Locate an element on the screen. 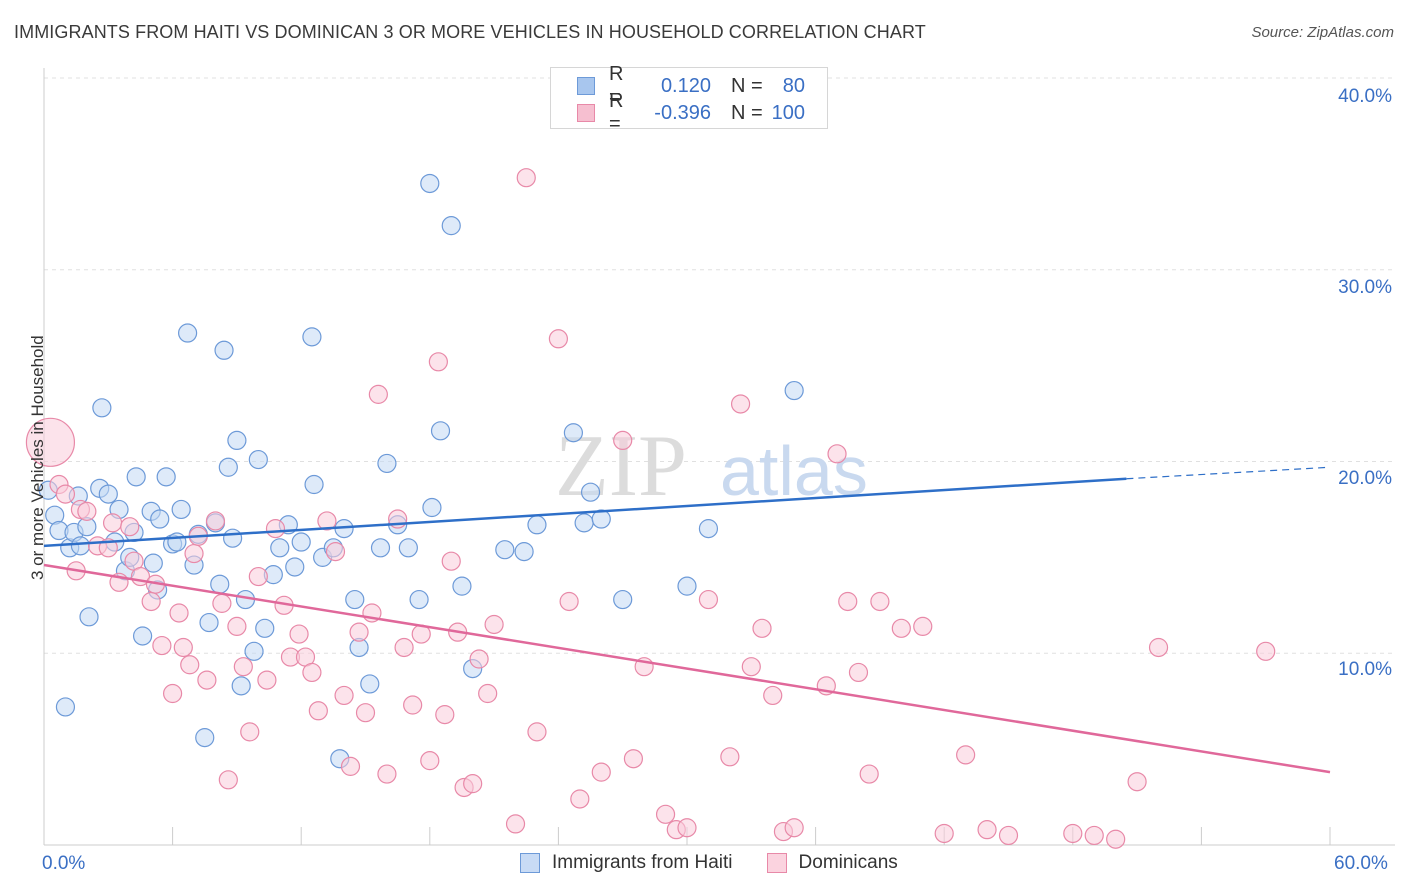  haiti-trend-line is located at coordinates (585, 512).